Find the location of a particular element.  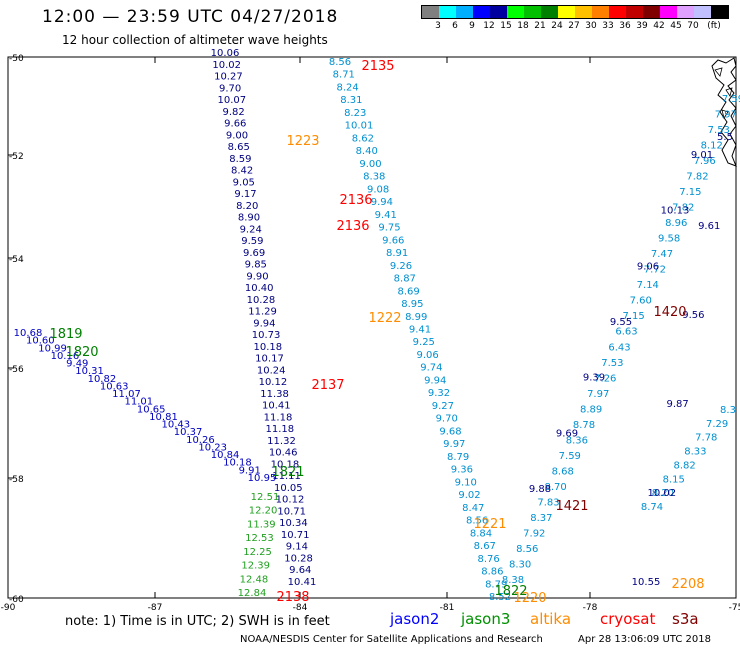

lon-label: -87 is located at coordinates (155, 608).